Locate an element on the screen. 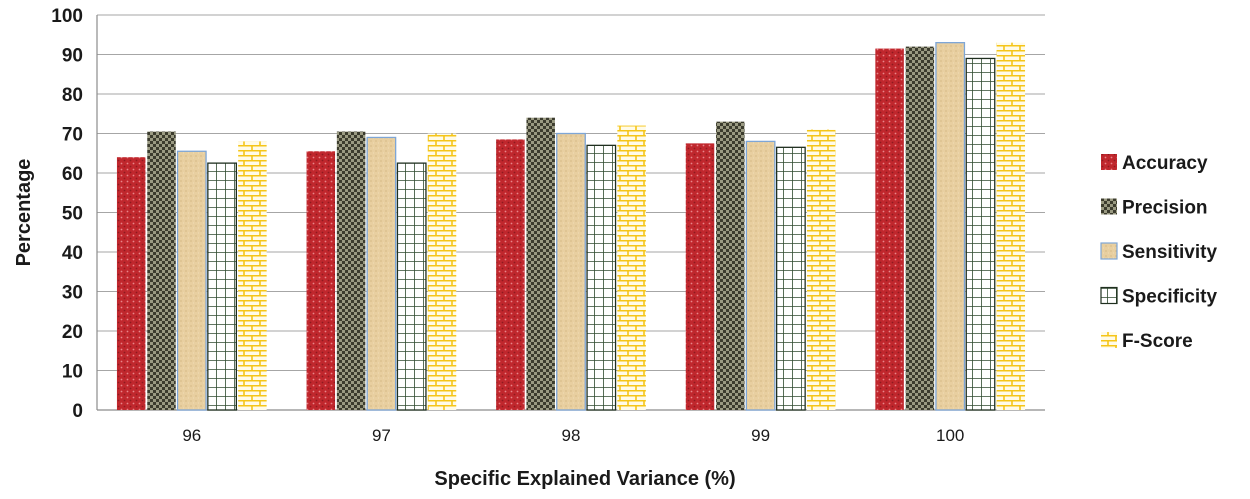 This screenshot has height=499, width=1250. legend-label-precision: Precision is located at coordinates (1165, 208).